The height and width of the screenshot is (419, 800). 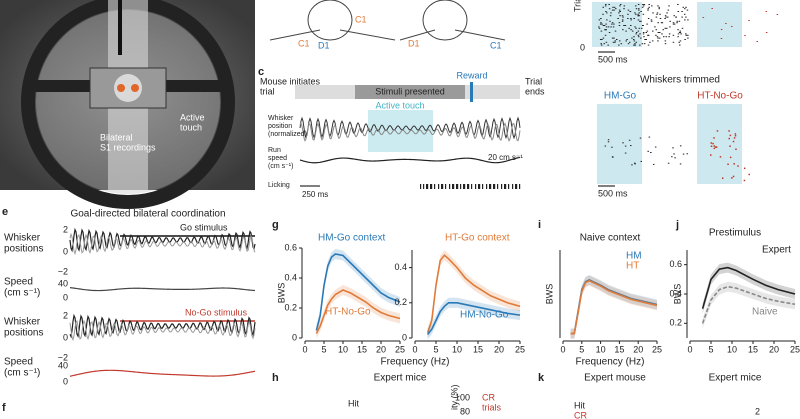 What do you see at coordinates (290, 81) in the screenshot?
I see `label: Mouse initiates` at bounding box center [290, 81].